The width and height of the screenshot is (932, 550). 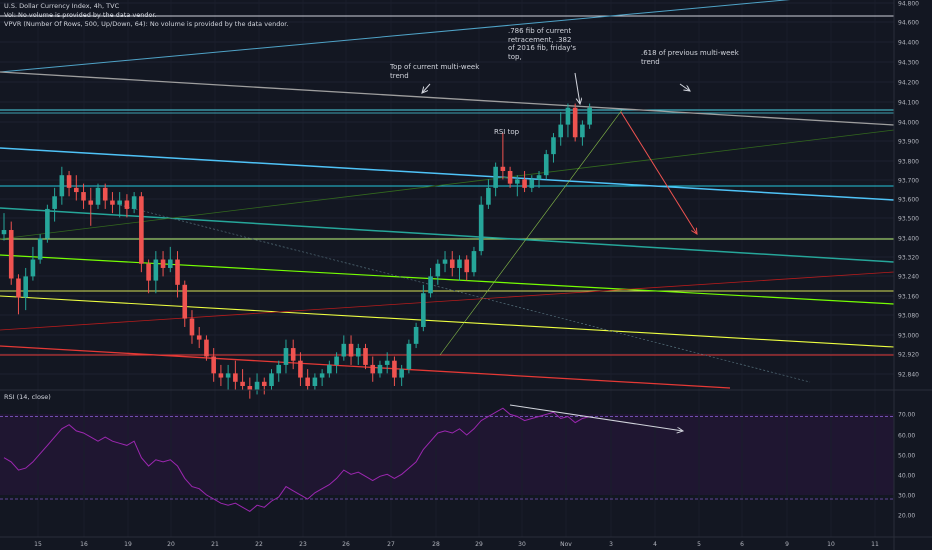 What do you see at coordinates (531, 232) in the screenshot?
I see `retracement-diagonal` at bounding box center [531, 232].